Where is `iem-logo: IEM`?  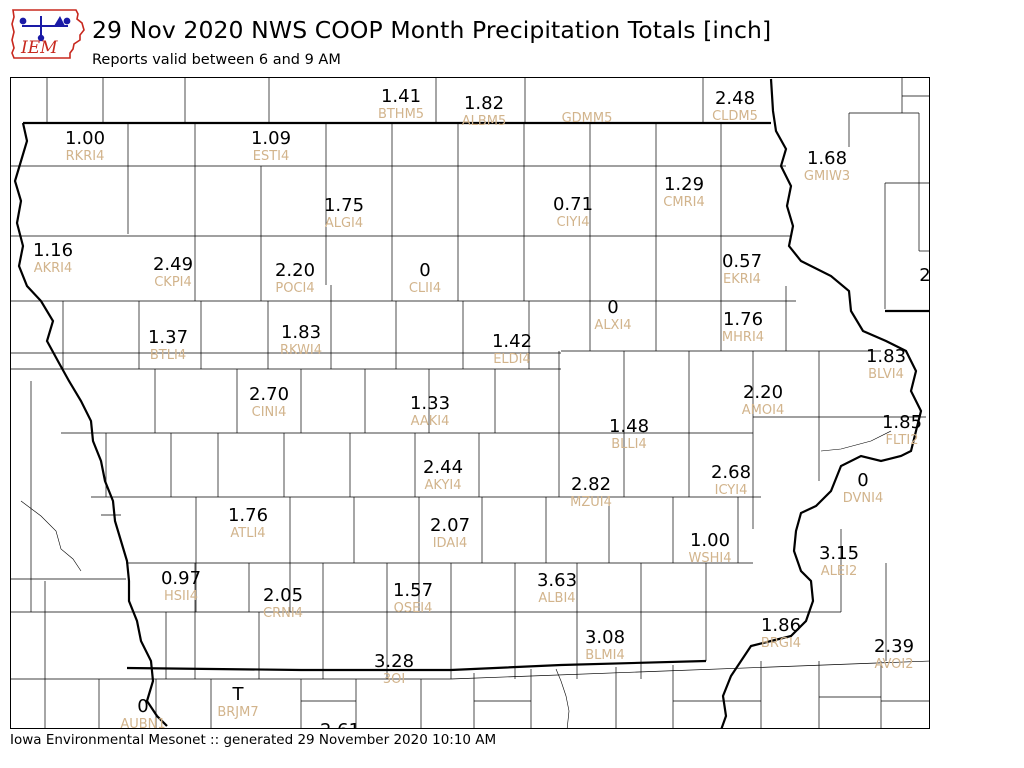
iem-logo: IEM is located at coordinates (48, 34).